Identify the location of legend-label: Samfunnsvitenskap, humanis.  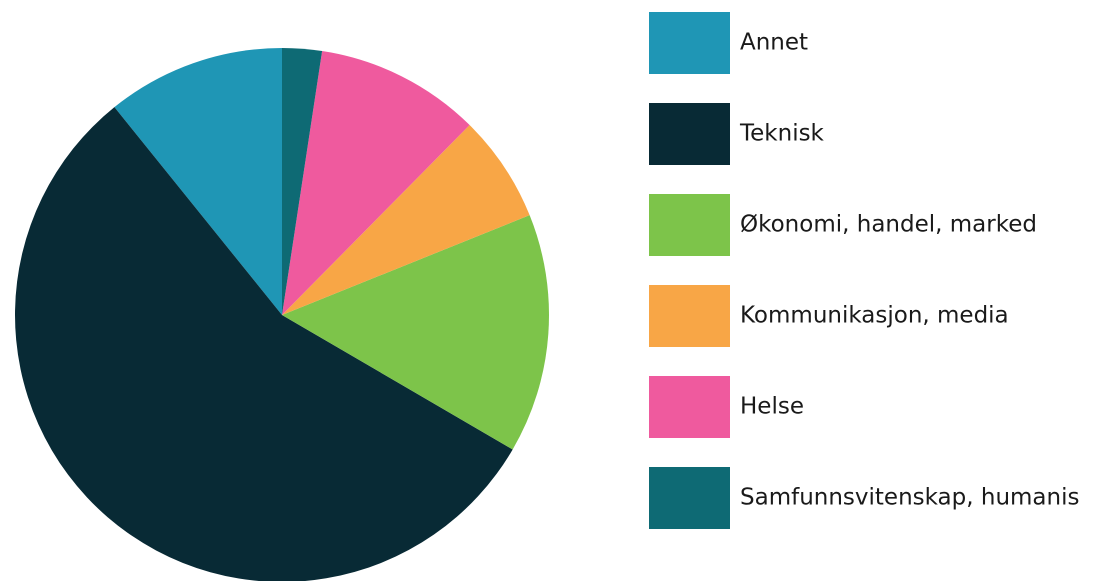
(909, 498).